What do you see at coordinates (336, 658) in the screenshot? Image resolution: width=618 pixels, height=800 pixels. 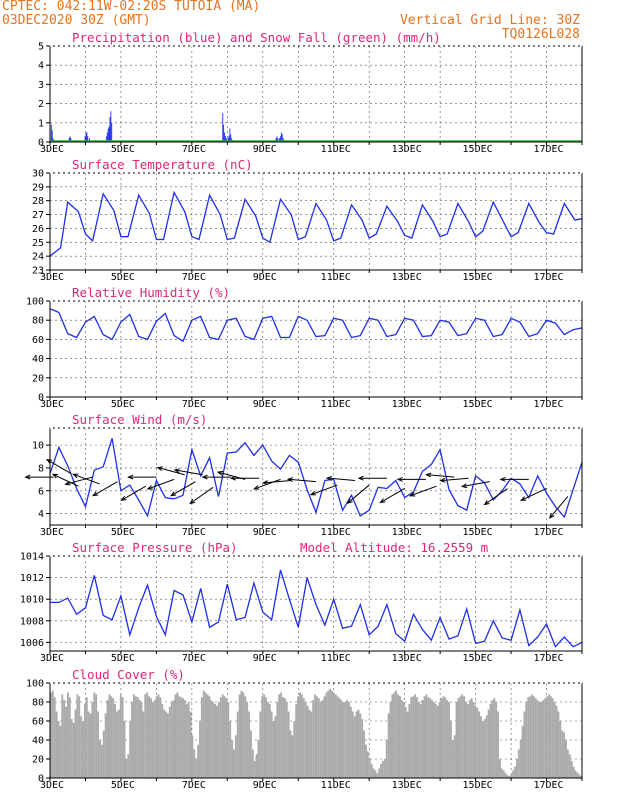 I see `press-xtick-label: 11DEC` at bounding box center [336, 658].